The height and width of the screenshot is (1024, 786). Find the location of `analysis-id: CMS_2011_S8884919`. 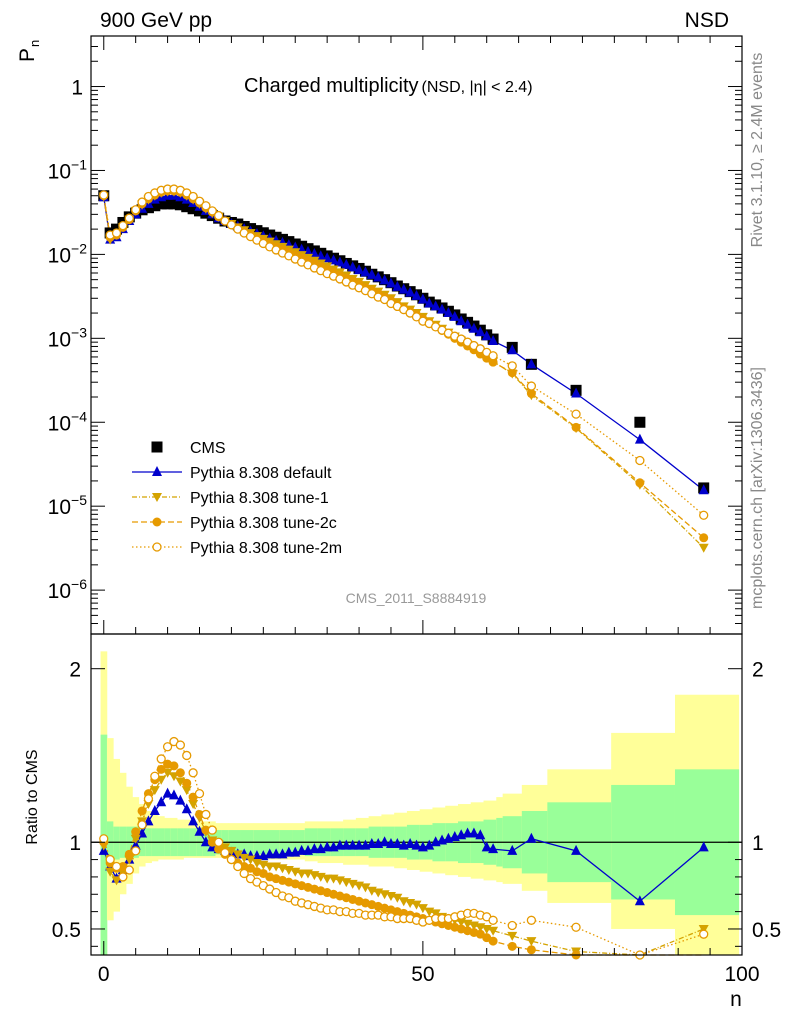

analysis-id: CMS_2011_S8884919 is located at coordinates (416, 598).